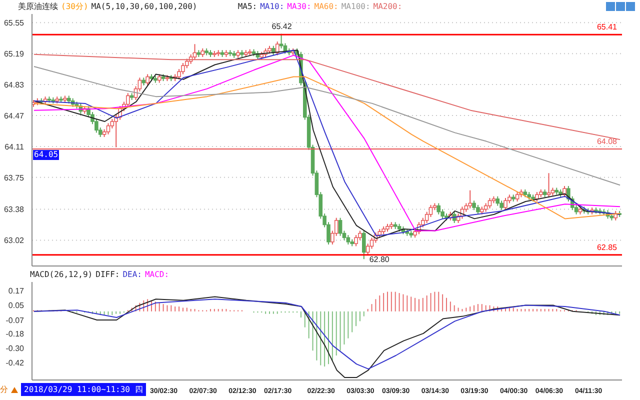 Image resolution: width=640 pixels, height=400 pixels. I want to click on text: DIFF:, so click(108, 274).